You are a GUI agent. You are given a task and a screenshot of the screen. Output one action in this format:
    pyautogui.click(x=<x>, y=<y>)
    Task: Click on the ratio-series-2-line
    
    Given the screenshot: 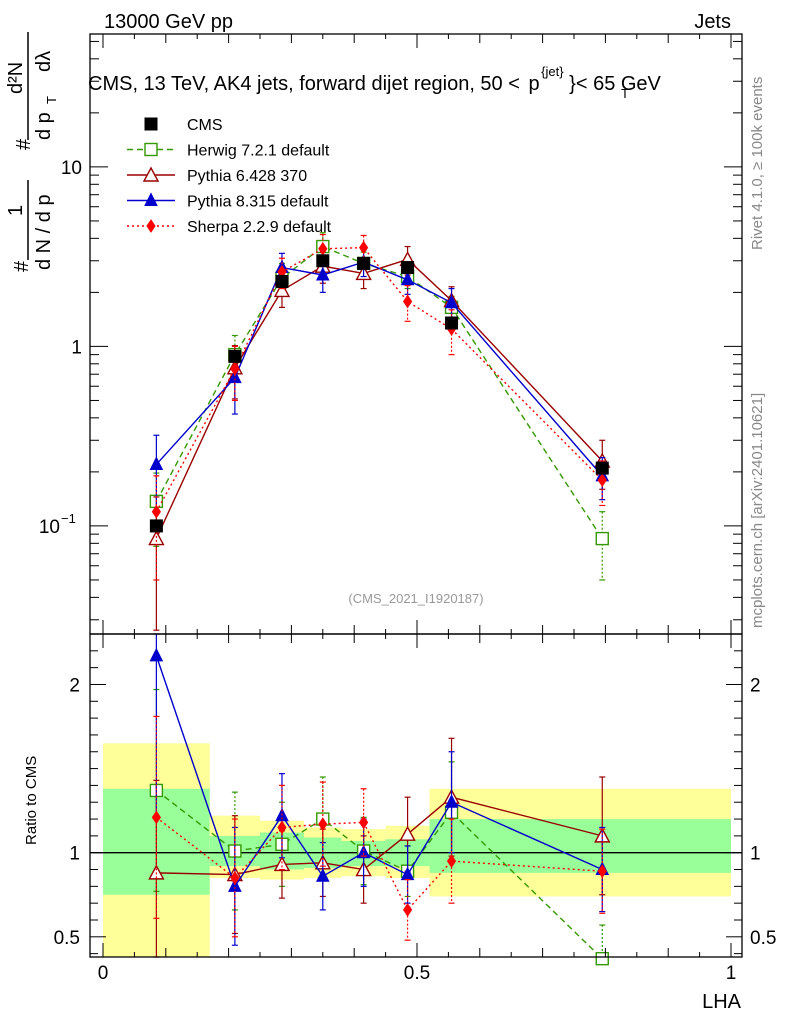 What is the action you would take?
    pyautogui.click(x=379, y=771)
    